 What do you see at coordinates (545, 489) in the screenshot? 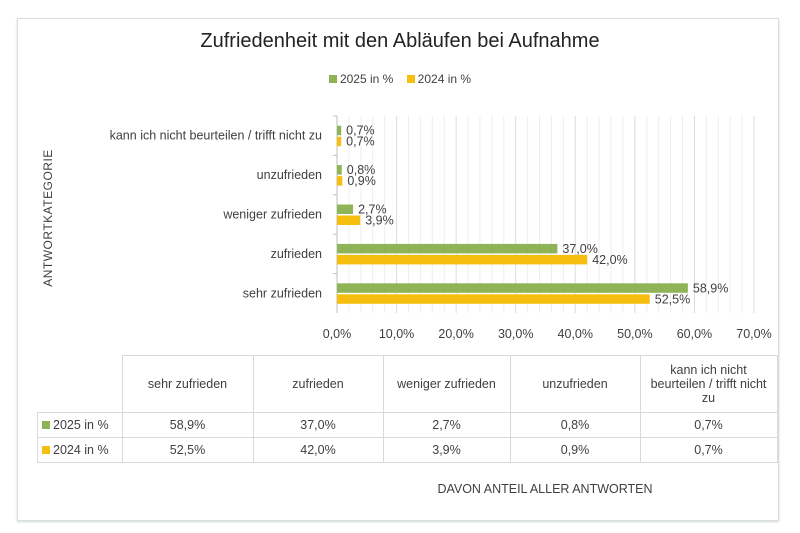
I see `x-axis-title: DAVON ANTEIL ALLER ANTWORTEN` at bounding box center [545, 489].